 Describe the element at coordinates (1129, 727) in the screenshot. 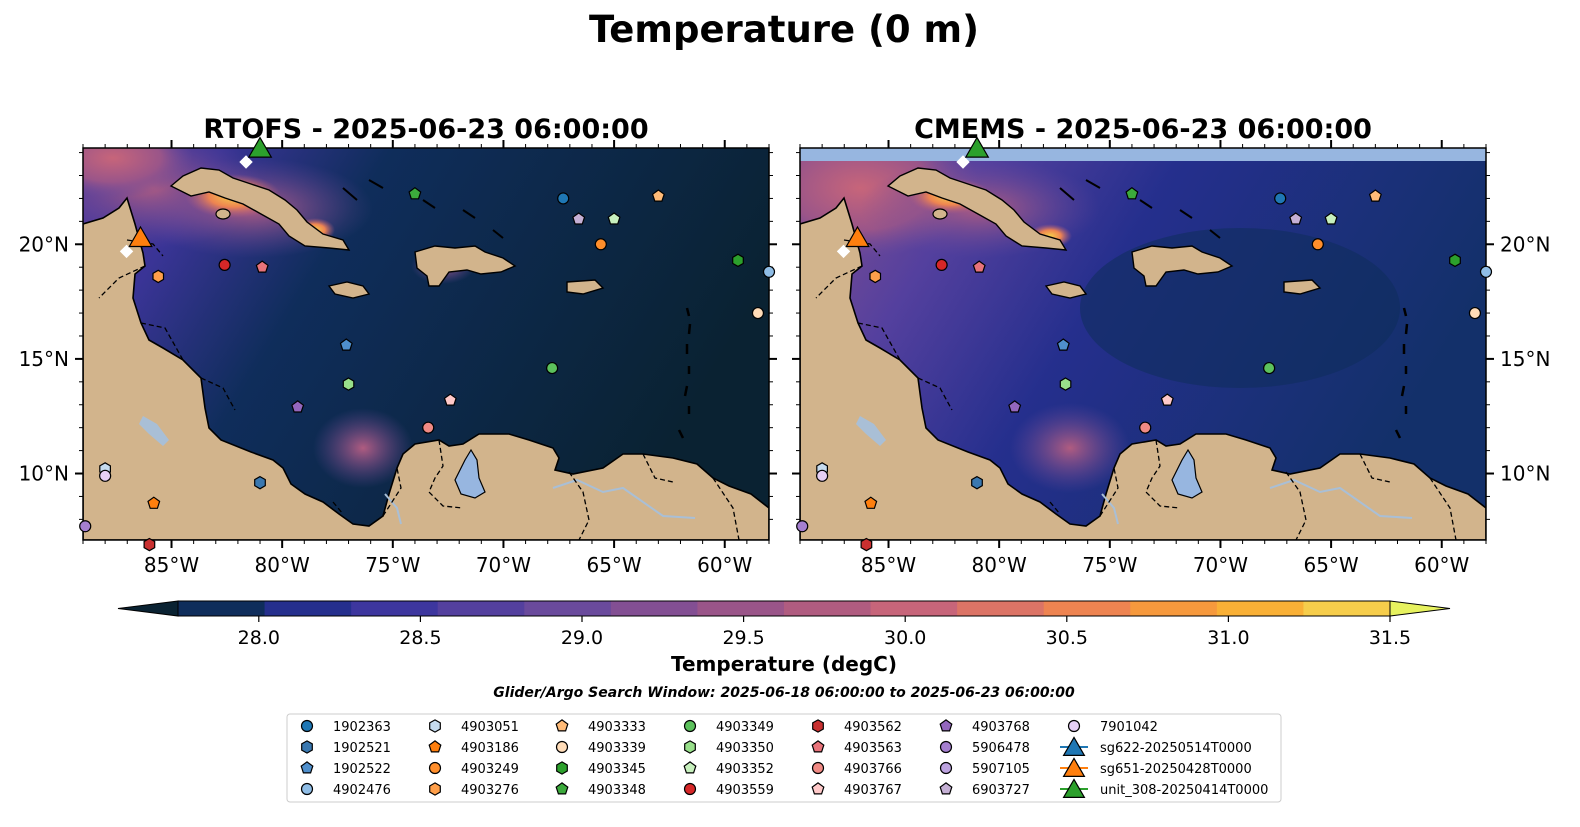

I see `legend-label: 7901042` at that location.